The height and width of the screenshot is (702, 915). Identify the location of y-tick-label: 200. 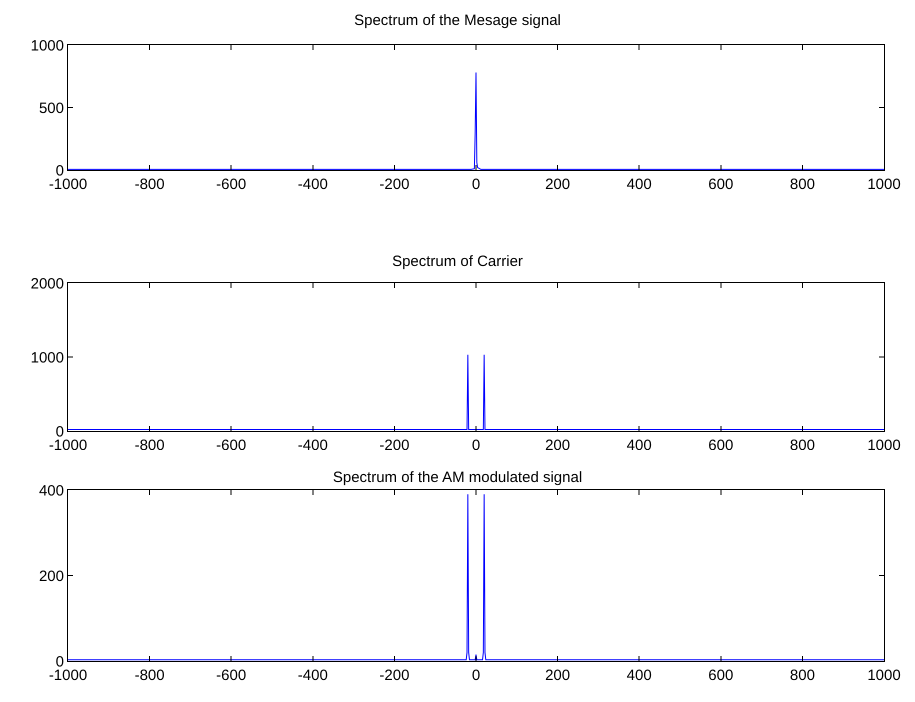
(51, 576).